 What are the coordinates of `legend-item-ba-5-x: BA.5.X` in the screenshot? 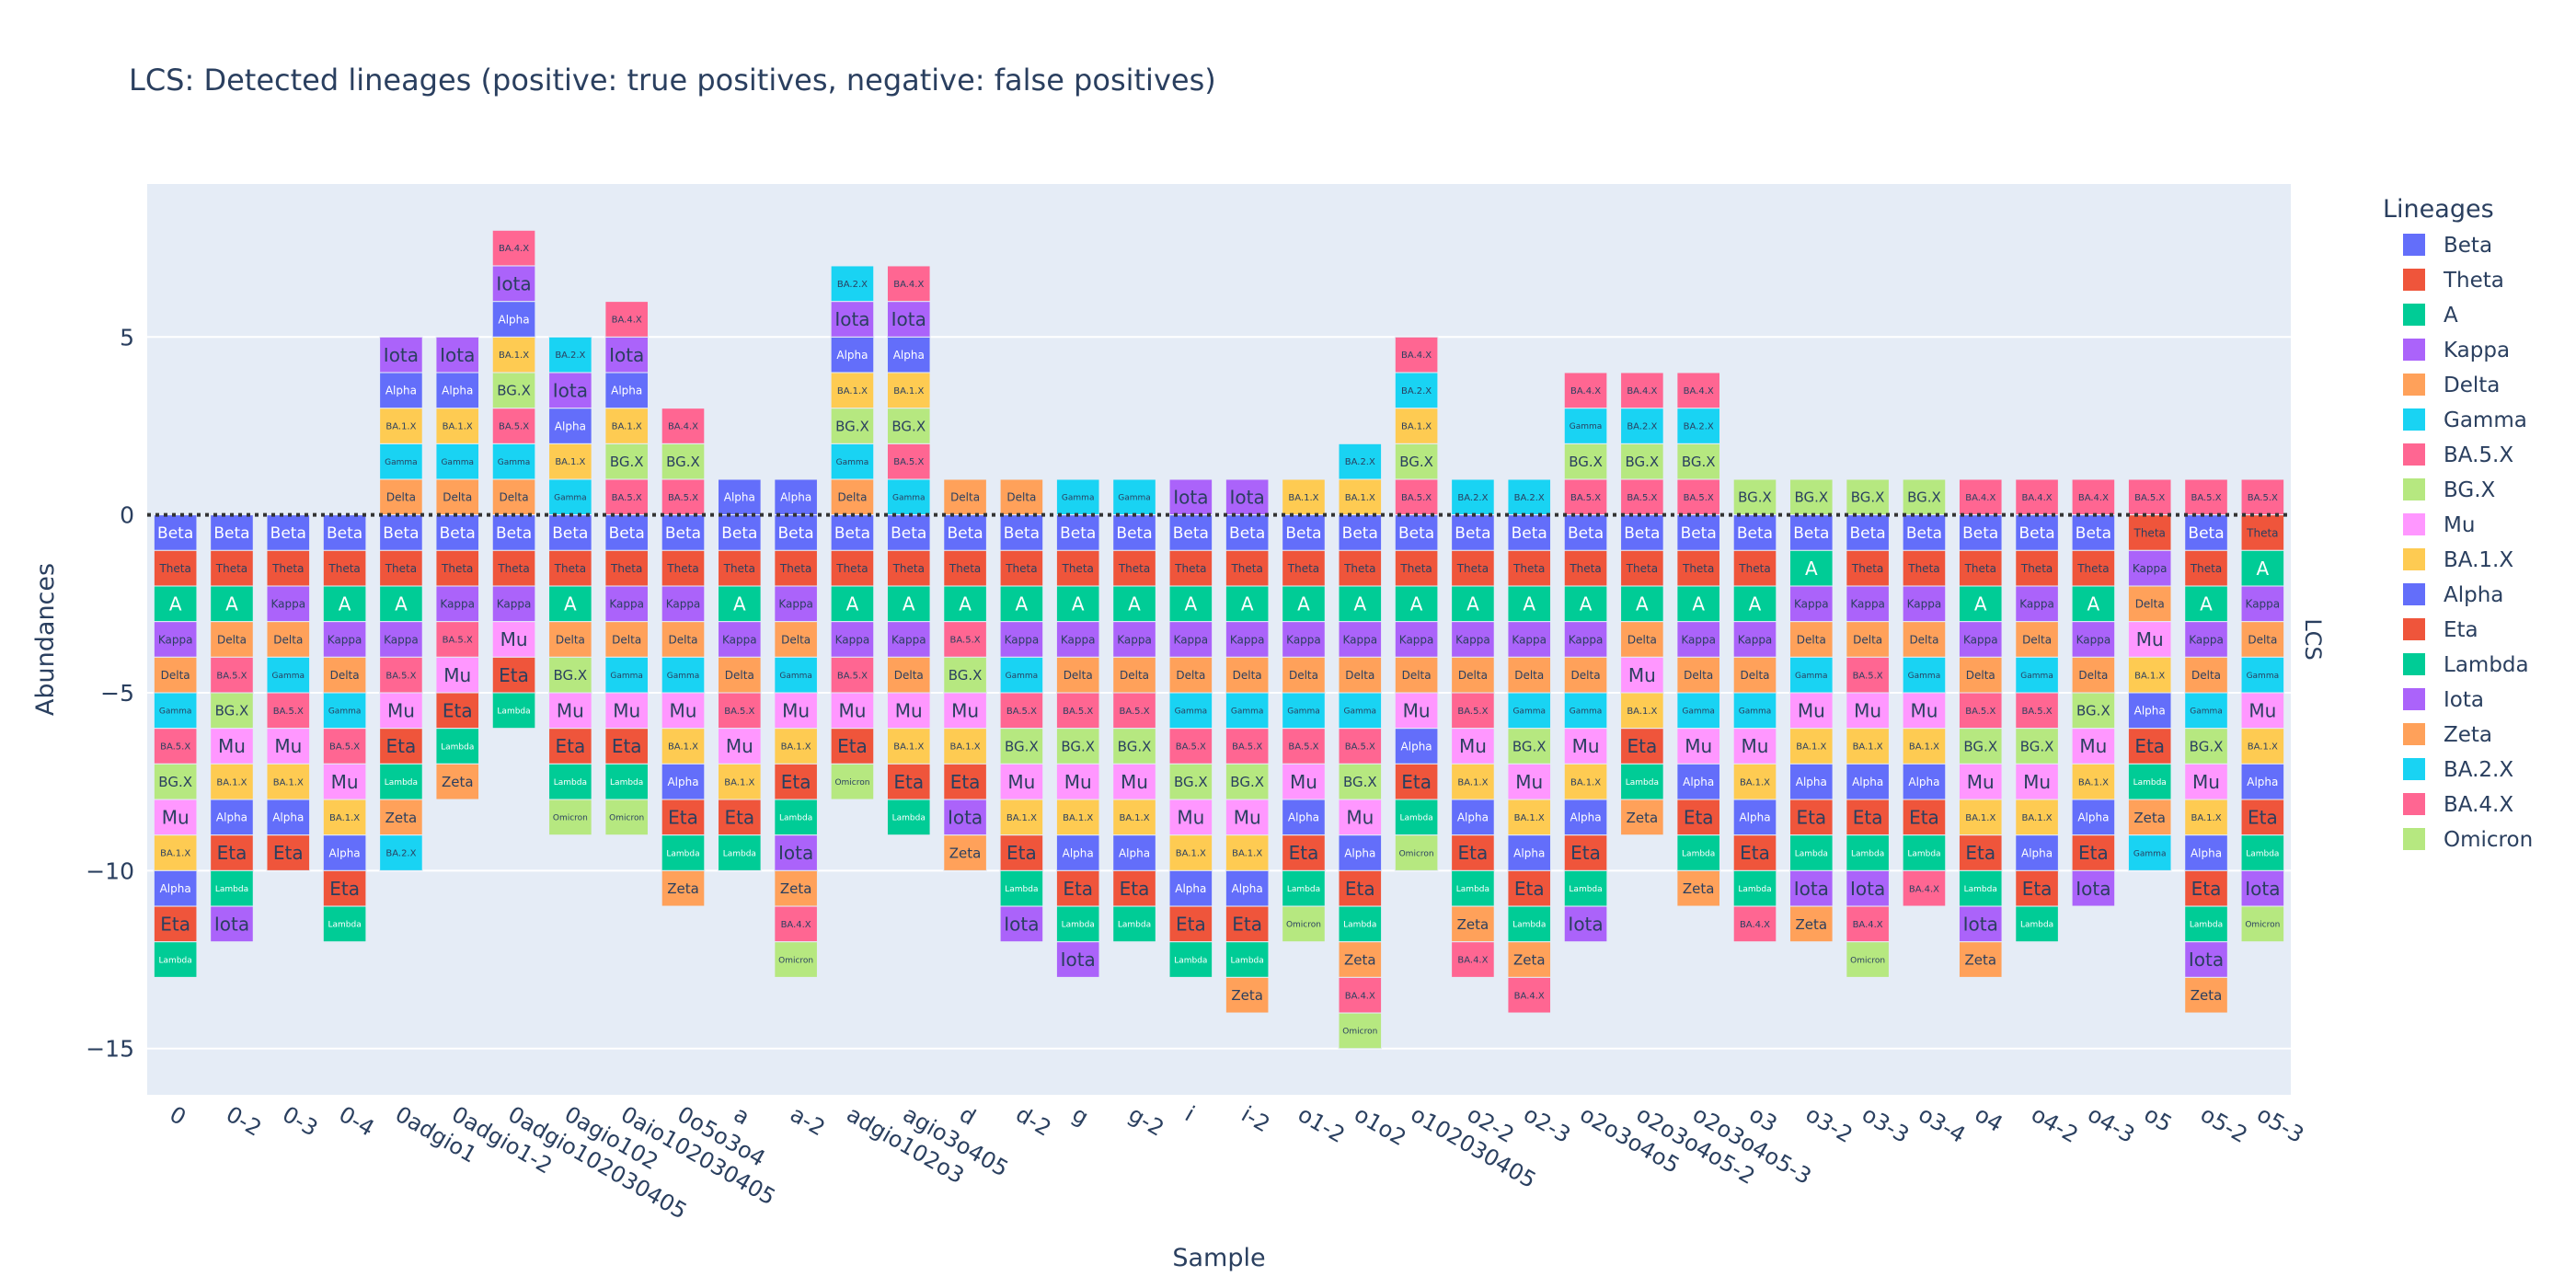 It's located at (2478, 455).